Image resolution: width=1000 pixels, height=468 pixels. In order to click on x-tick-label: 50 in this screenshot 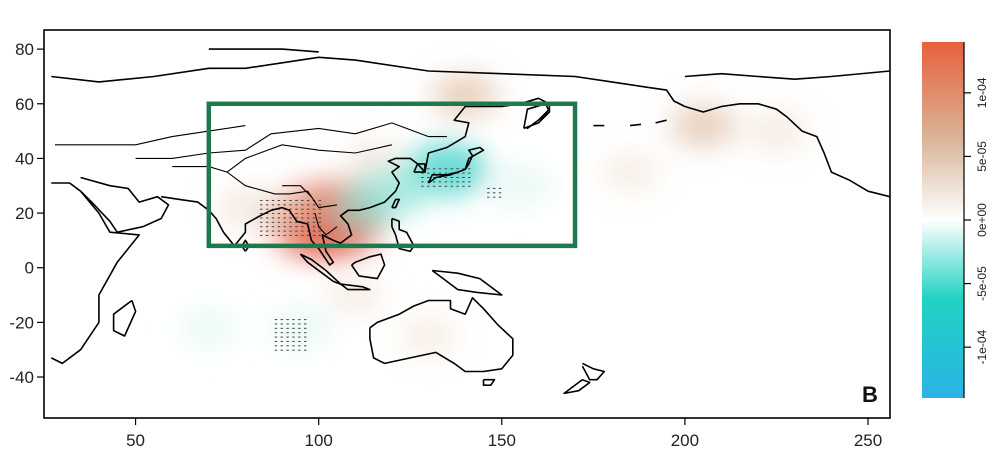, I will do `click(135, 440)`.